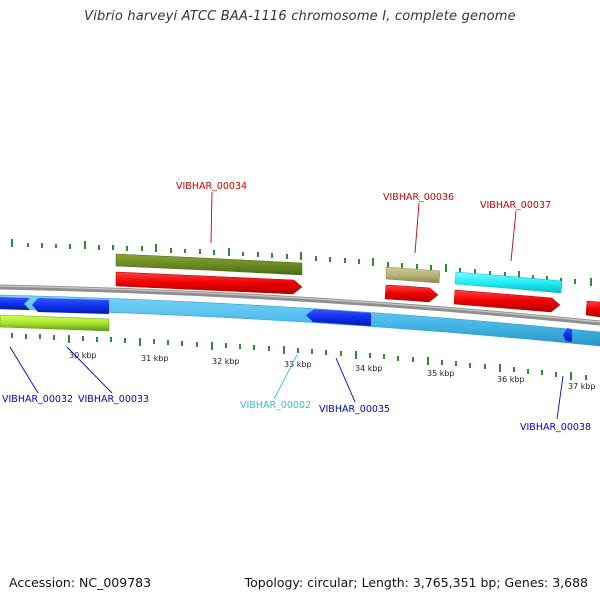 This screenshot has height=600, width=600. Describe the element at coordinates (37, 399) in the screenshot. I see `label-vibhar-00032: VIBHAR_00032` at that location.